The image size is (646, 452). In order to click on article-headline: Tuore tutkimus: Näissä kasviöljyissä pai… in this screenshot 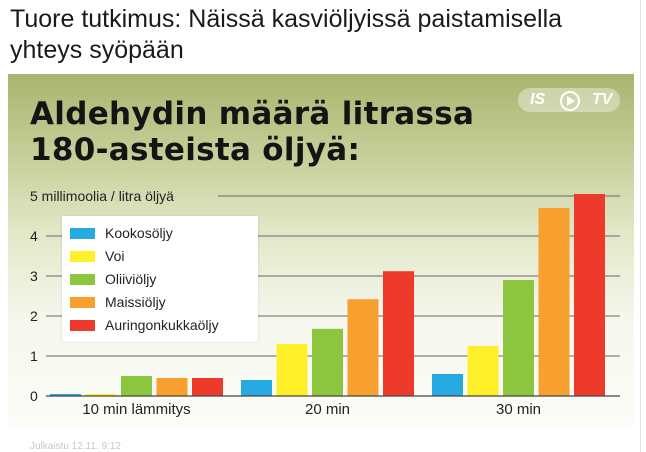, I will do `click(286, 34)`.